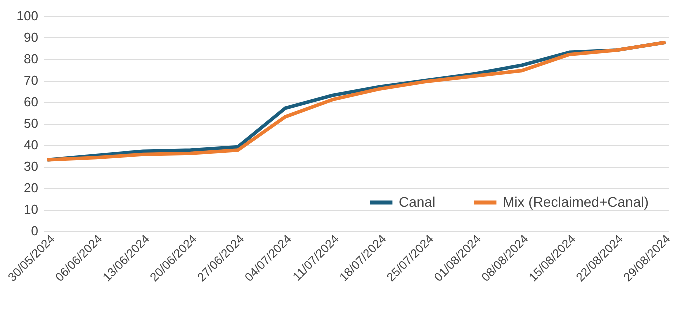 This screenshot has height=321, width=693. Describe the element at coordinates (31, 80) in the screenshot. I see `y-tick-label: 70` at that location.